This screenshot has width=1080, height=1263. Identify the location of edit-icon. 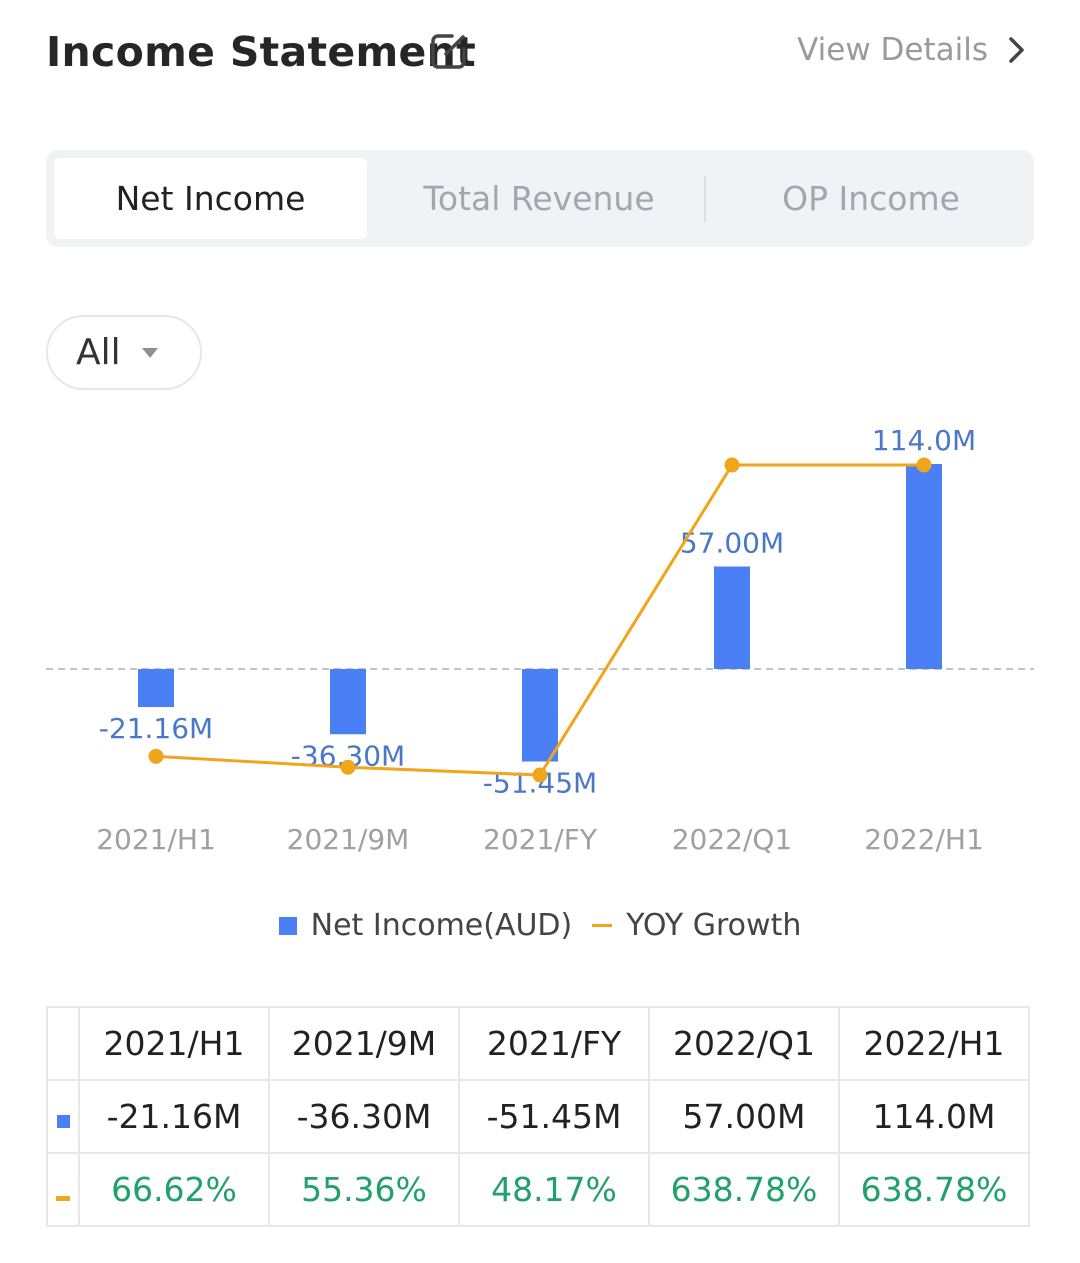
(449, 51).